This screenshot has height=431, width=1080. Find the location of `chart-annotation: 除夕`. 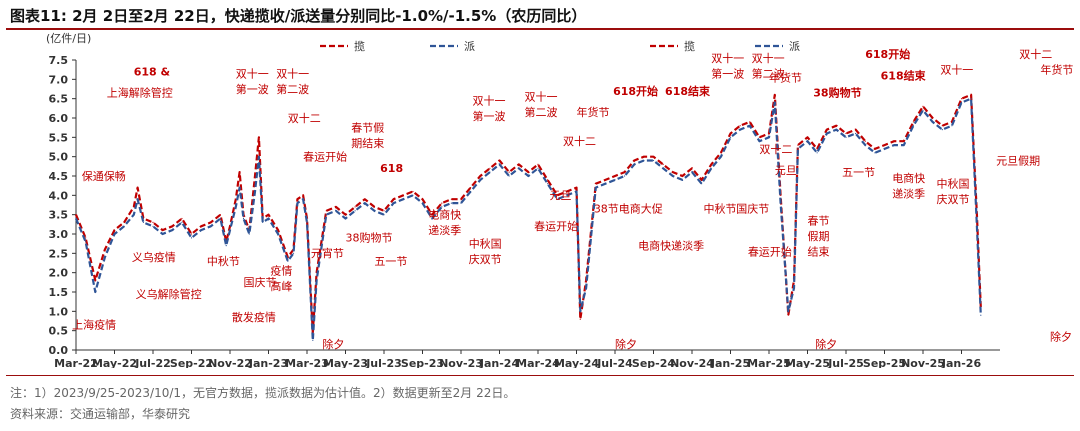

chart-annotation: 除夕 is located at coordinates (333, 344).